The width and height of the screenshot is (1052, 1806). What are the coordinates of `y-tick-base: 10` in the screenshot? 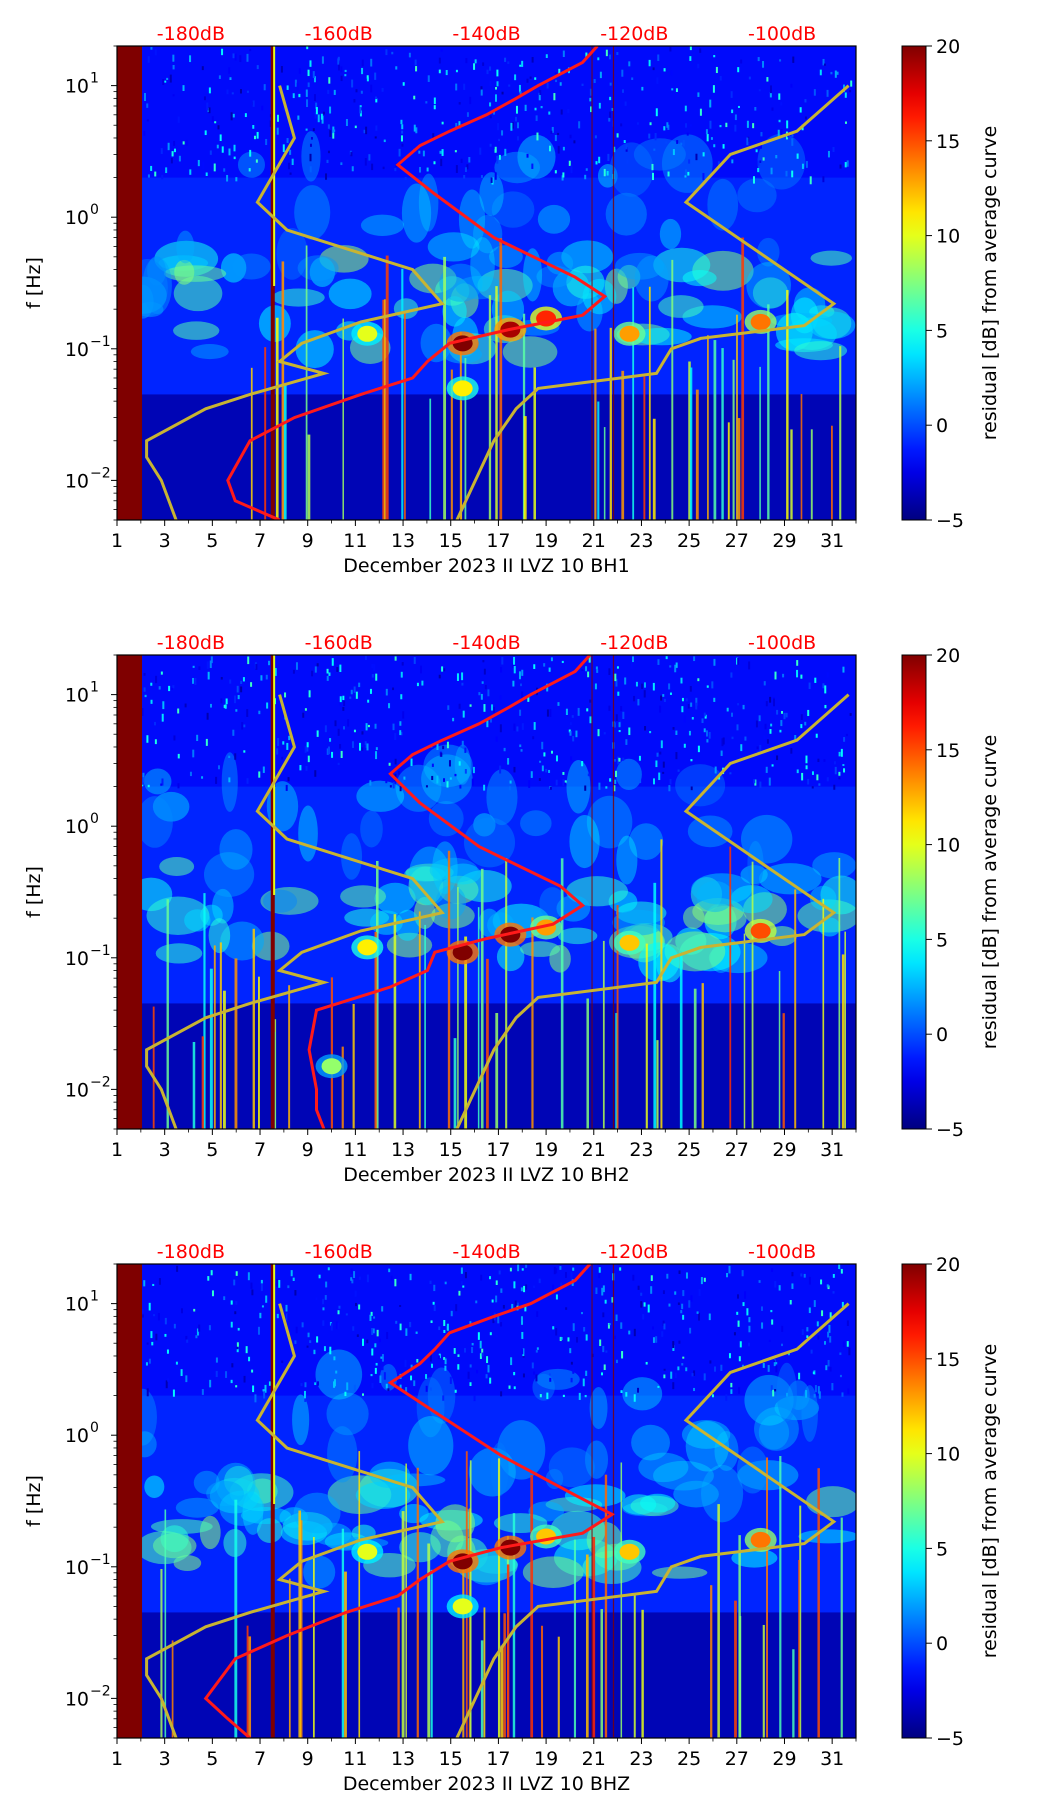 It's located at (77, 1090).